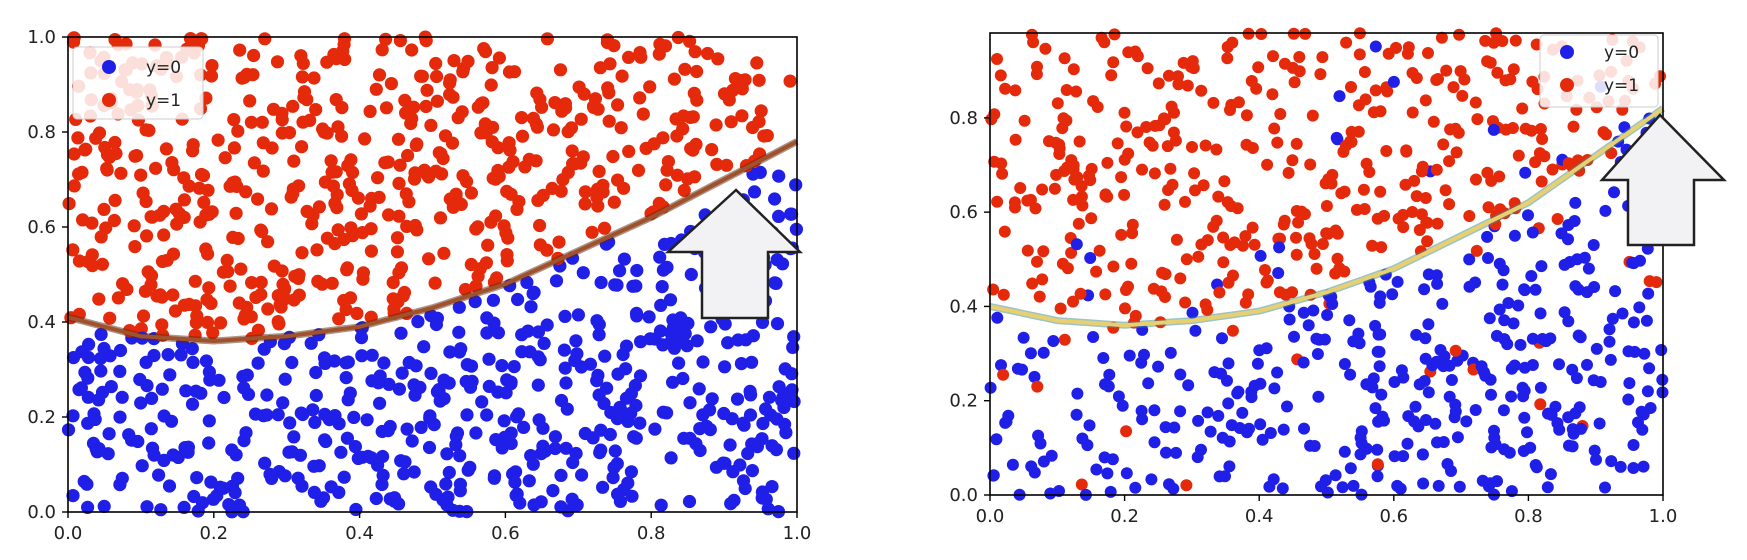 This screenshot has height=560, width=1747. I want to click on up-arrow-annotation, so click(734, 254).